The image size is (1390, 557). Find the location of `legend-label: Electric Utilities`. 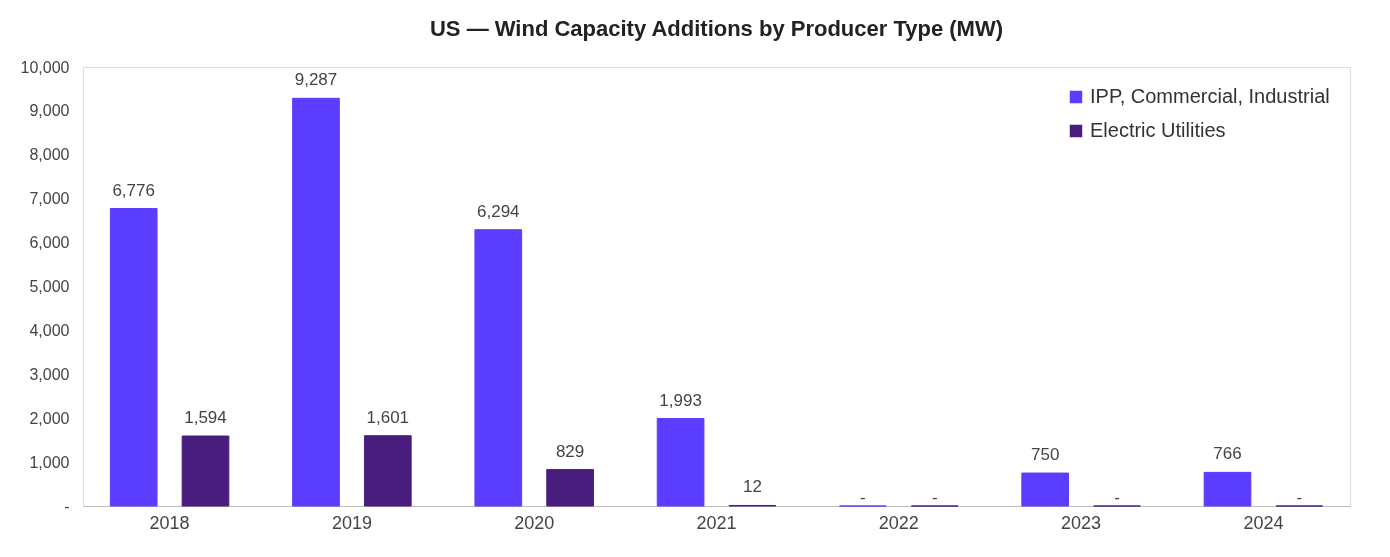

legend-label: Electric Utilities is located at coordinates (1158, 130).